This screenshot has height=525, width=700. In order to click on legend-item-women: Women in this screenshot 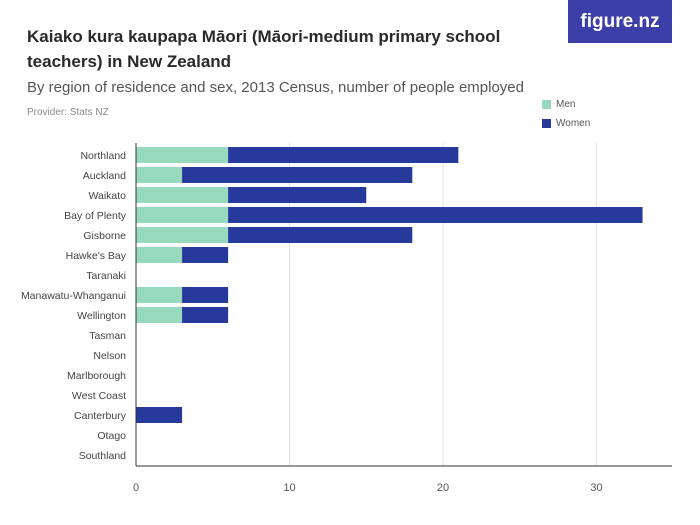, I will do `click(566, 123)`.